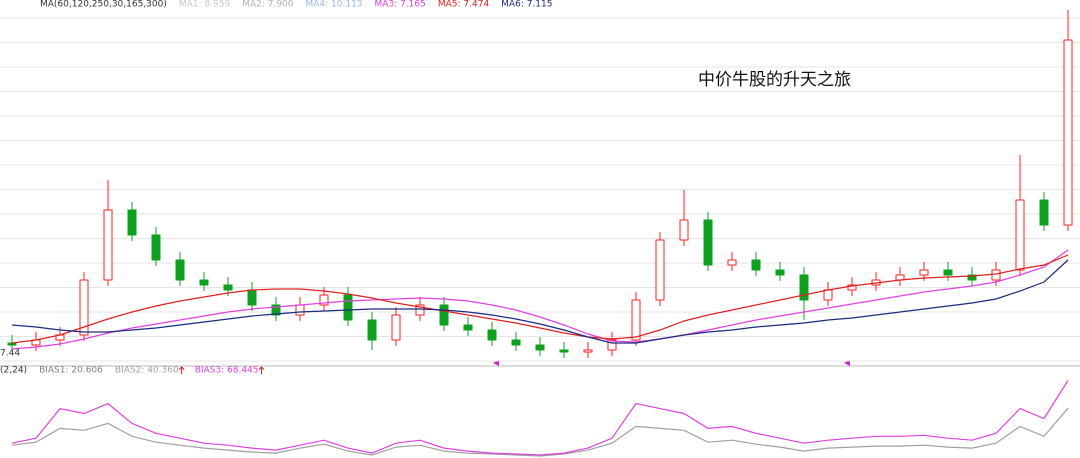 Image resolution: width=1080 pixels, height=458 pixels. I want to click on legend-entry: MA5: 7.474, so click(464, 5).